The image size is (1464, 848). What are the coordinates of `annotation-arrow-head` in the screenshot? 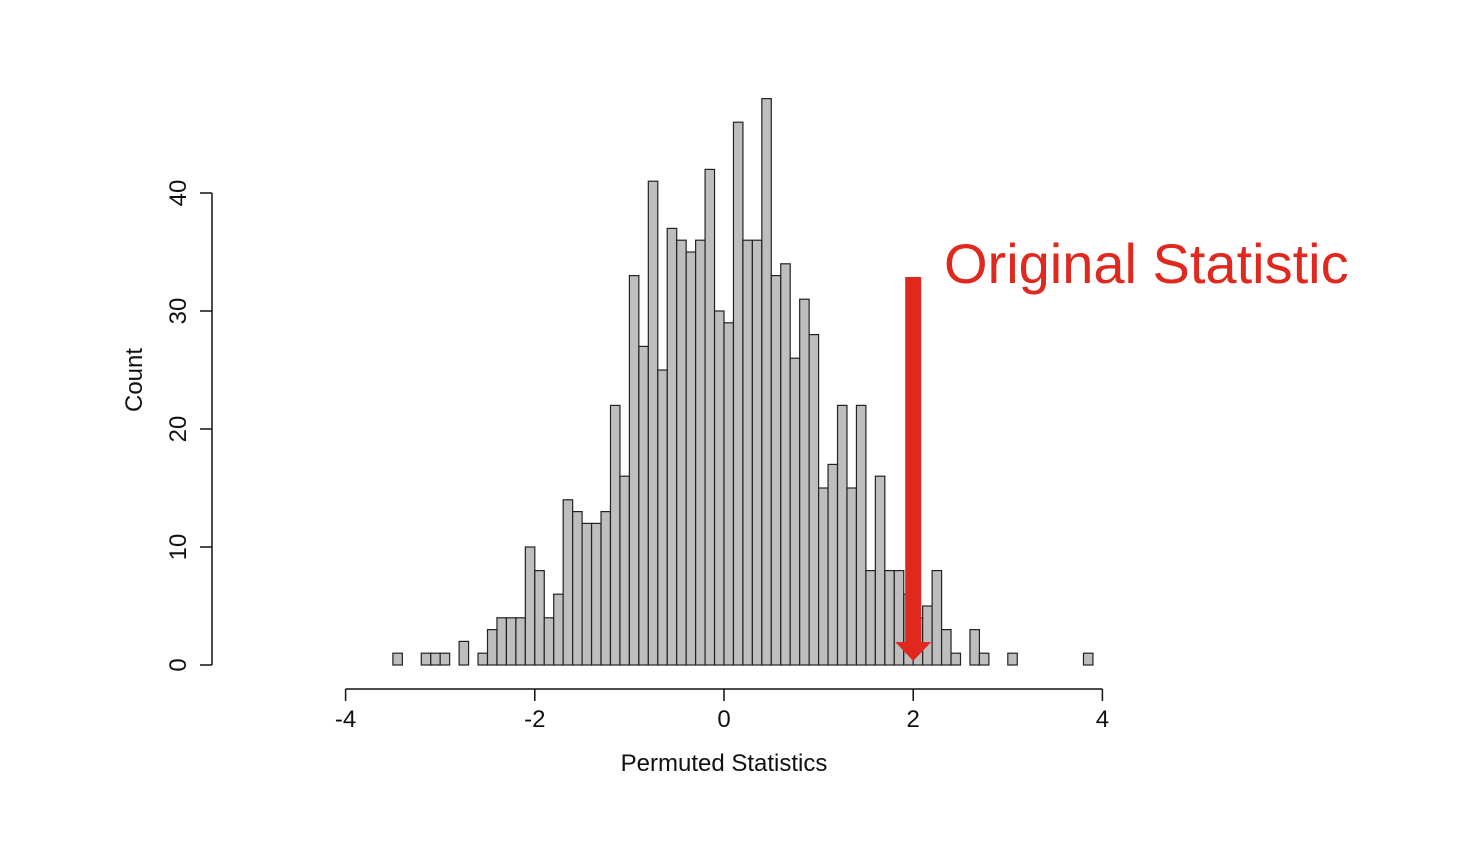 It's located at (913, 651).